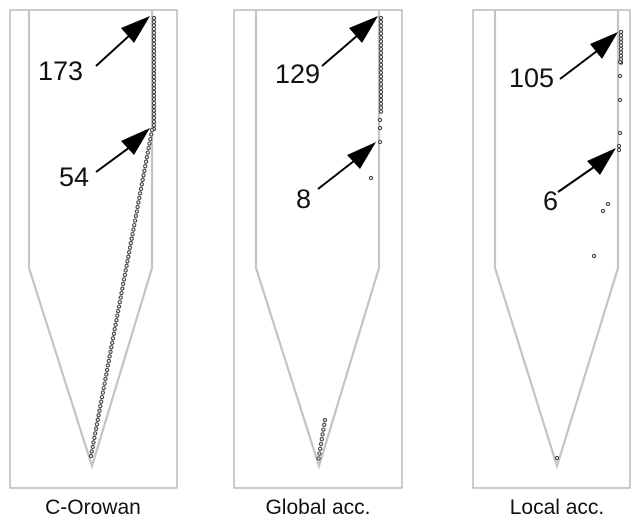 The width and height of the screenshot is (639, 523). Describe the element at coordinates (74, 177) in the screenshot. I see `count-label-lower: 54` at that location.